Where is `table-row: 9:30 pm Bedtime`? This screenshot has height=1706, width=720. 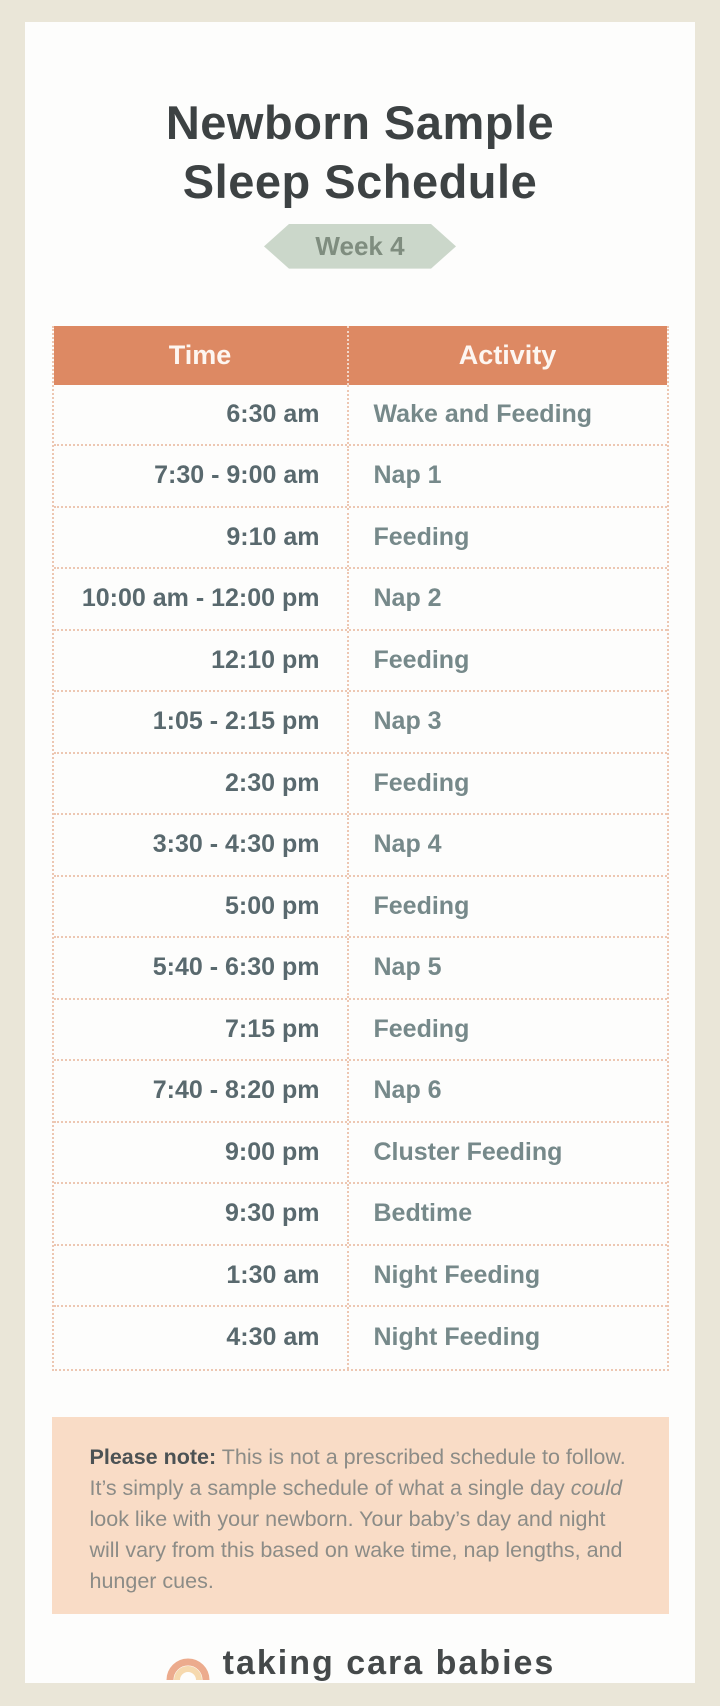
table-row: 9:30 pm Bedtime is located at coordinates (360, 1215).